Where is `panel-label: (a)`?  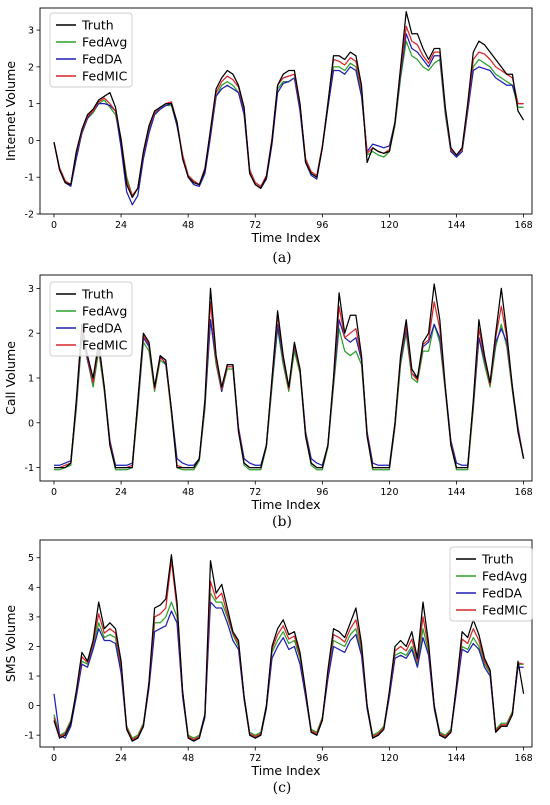 panel-label: (a) is located at coordinates (281, 258).